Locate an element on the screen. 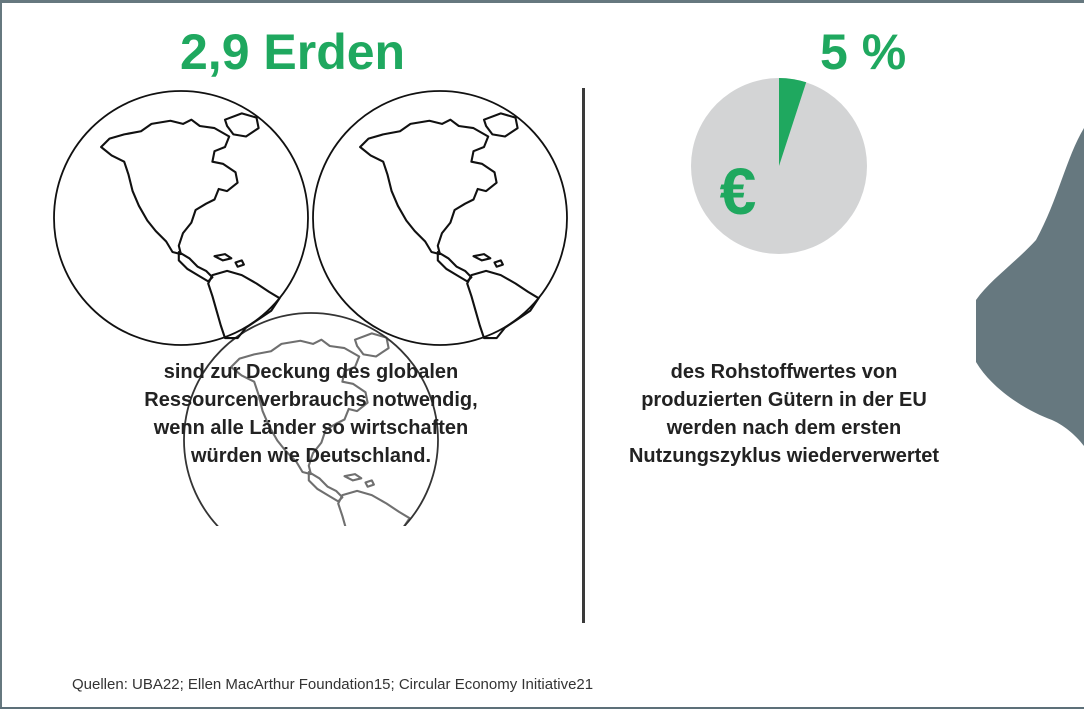  earths-description-line: wenn alle Länder so wirtschaften is located at coordinates (311, 428).